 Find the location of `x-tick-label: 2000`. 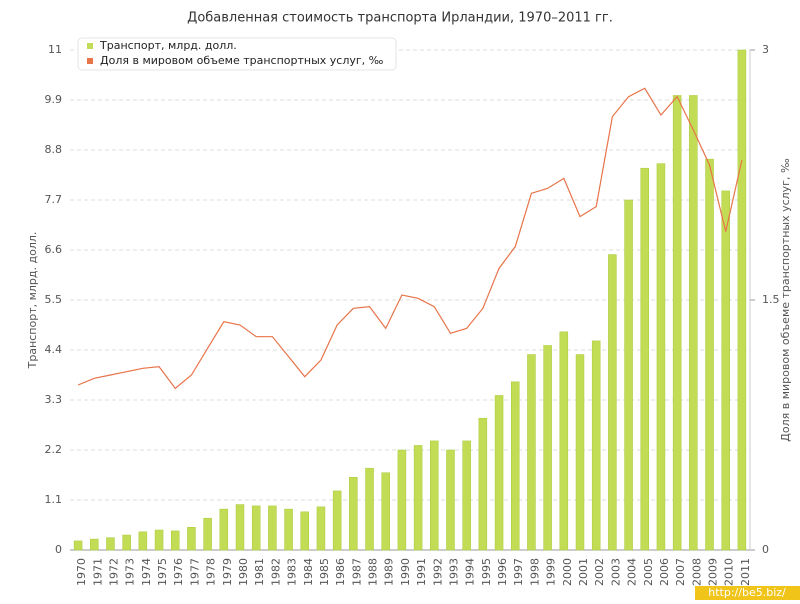

x-tick-label: 2000 is located at coordinates (567, 572).